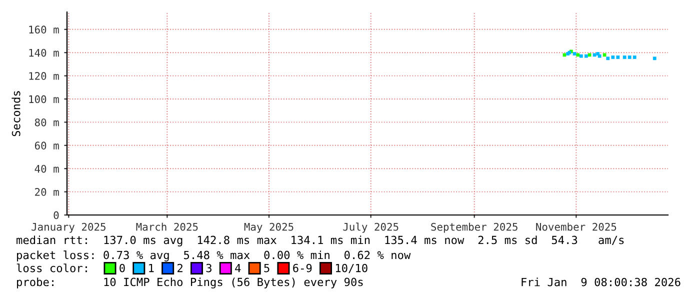 The height and width of the screenshot is (297, 697). Describe the element at coordinates (352, 269) in the screenshot. I see `legend-label: 10/10` at that location.